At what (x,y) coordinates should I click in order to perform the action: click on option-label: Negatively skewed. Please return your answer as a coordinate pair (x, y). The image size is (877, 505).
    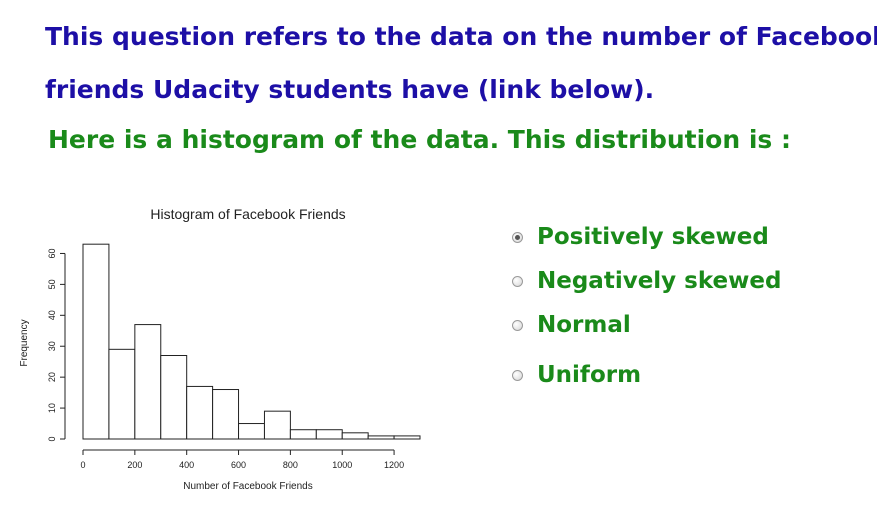
    Looking at the image, I should click on (659, 281).